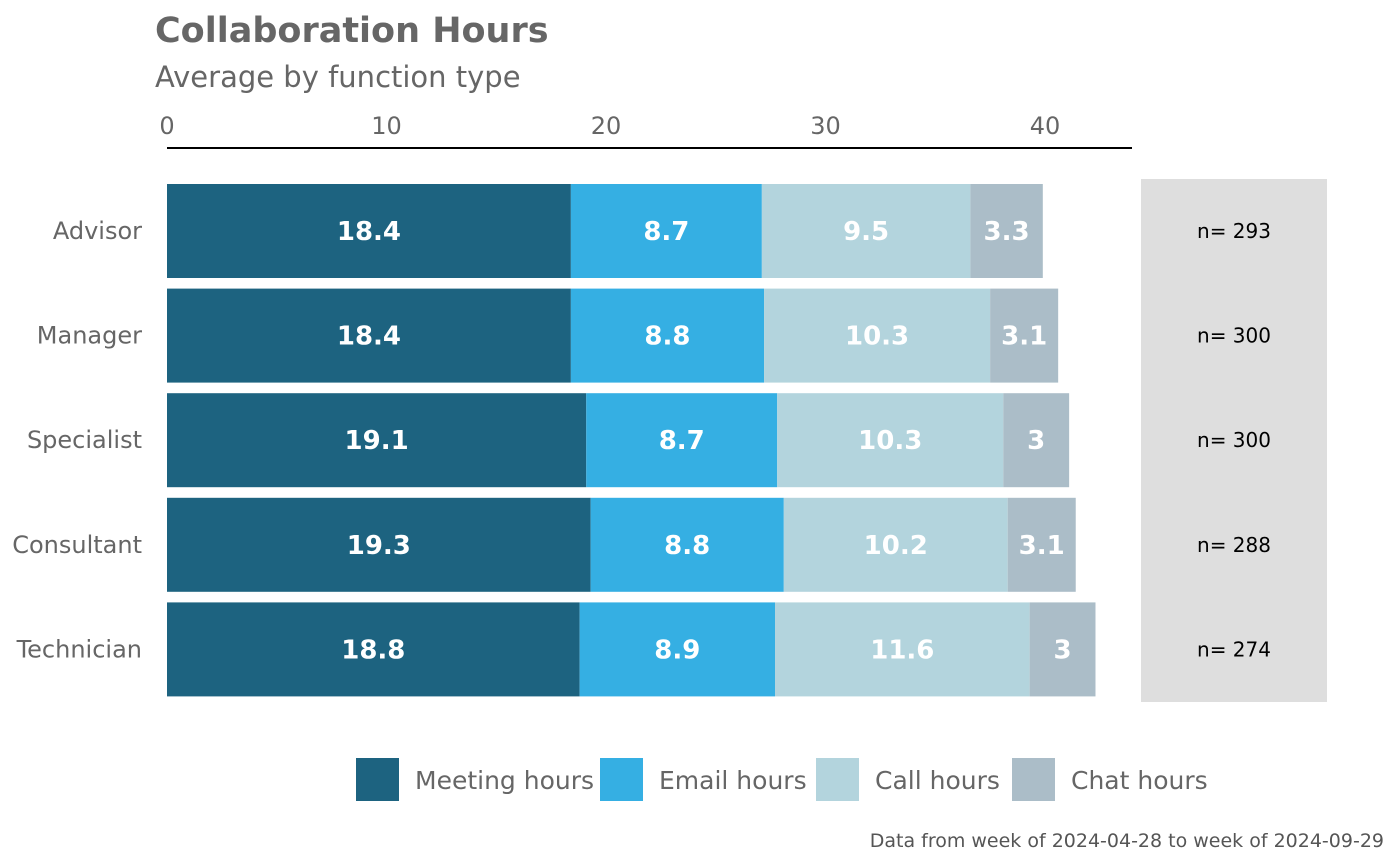 The width and height of the screenshot is (1400, 866). Describe the element at coordinates (89, 336) in the screenshot. I see `category-label: Manager` at that location.